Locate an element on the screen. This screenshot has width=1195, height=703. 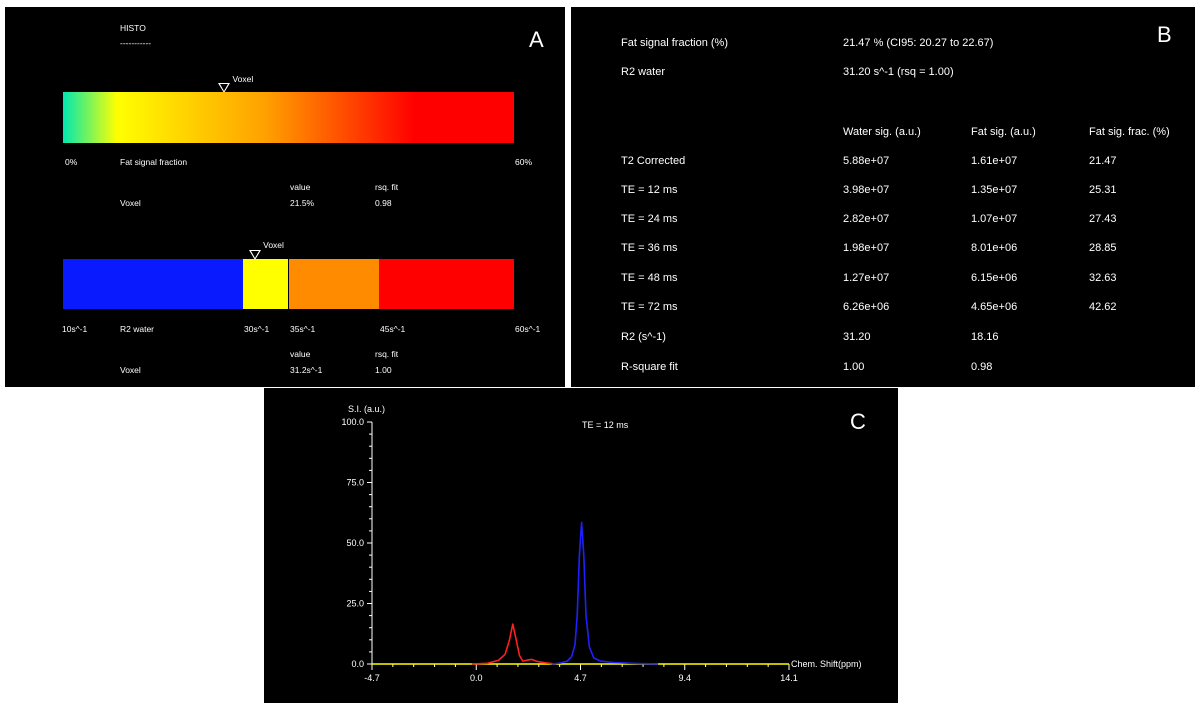
table-cell: 28.85 is located at coordinates (1103, 248).